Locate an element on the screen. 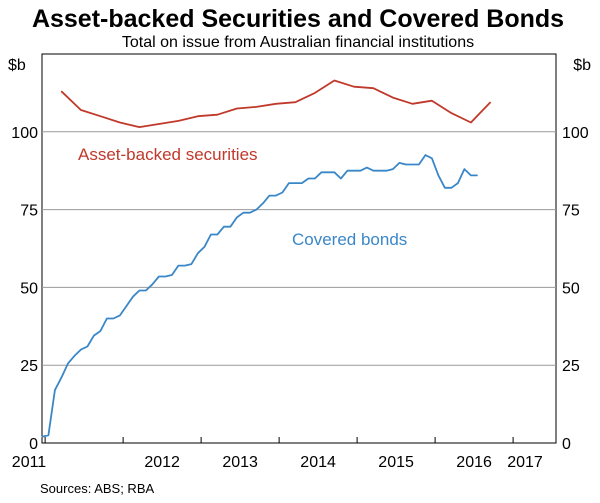 The image size is (600, 503). x-tick-label: 2011 is located at coordinates (29, 462).